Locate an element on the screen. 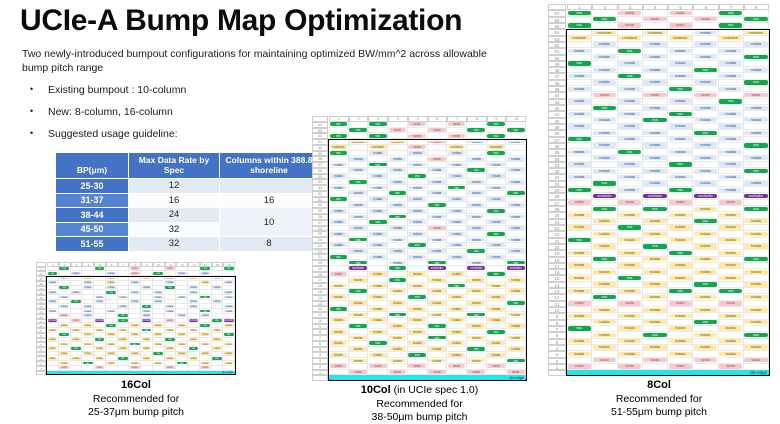 Image resolution: width=780 pixels, height=424 pixels. bump-row: 56 vss vccio vccio vss is located at coordinates (659, 19).